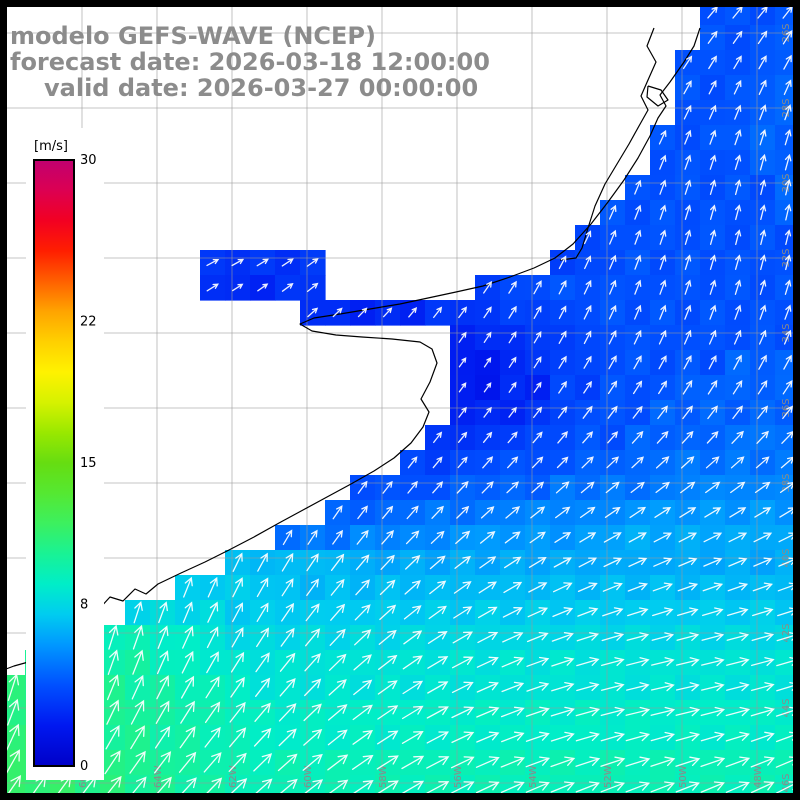 The image size is (800, 800). Describe the element at coordinates (88, 463) in the screenshot. I see `colorbar-tick-label: 15` at that location.